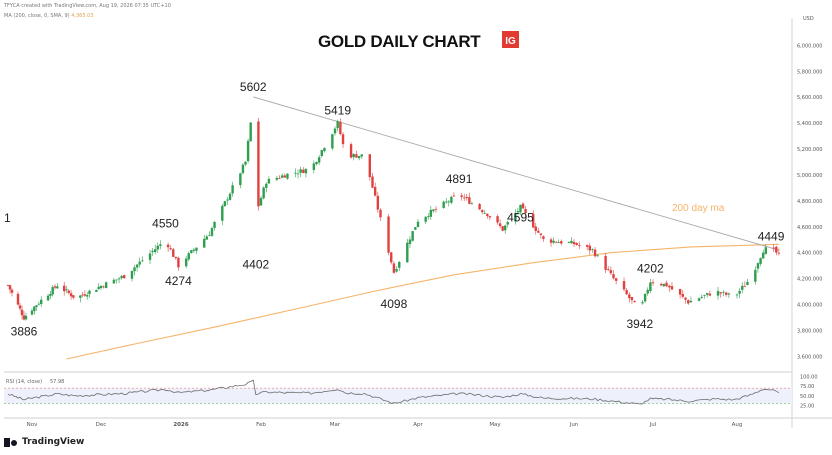 The height and width of the screenshot is (455, 832). I want to click on x-tick-label: Nov, so click(32, 425).